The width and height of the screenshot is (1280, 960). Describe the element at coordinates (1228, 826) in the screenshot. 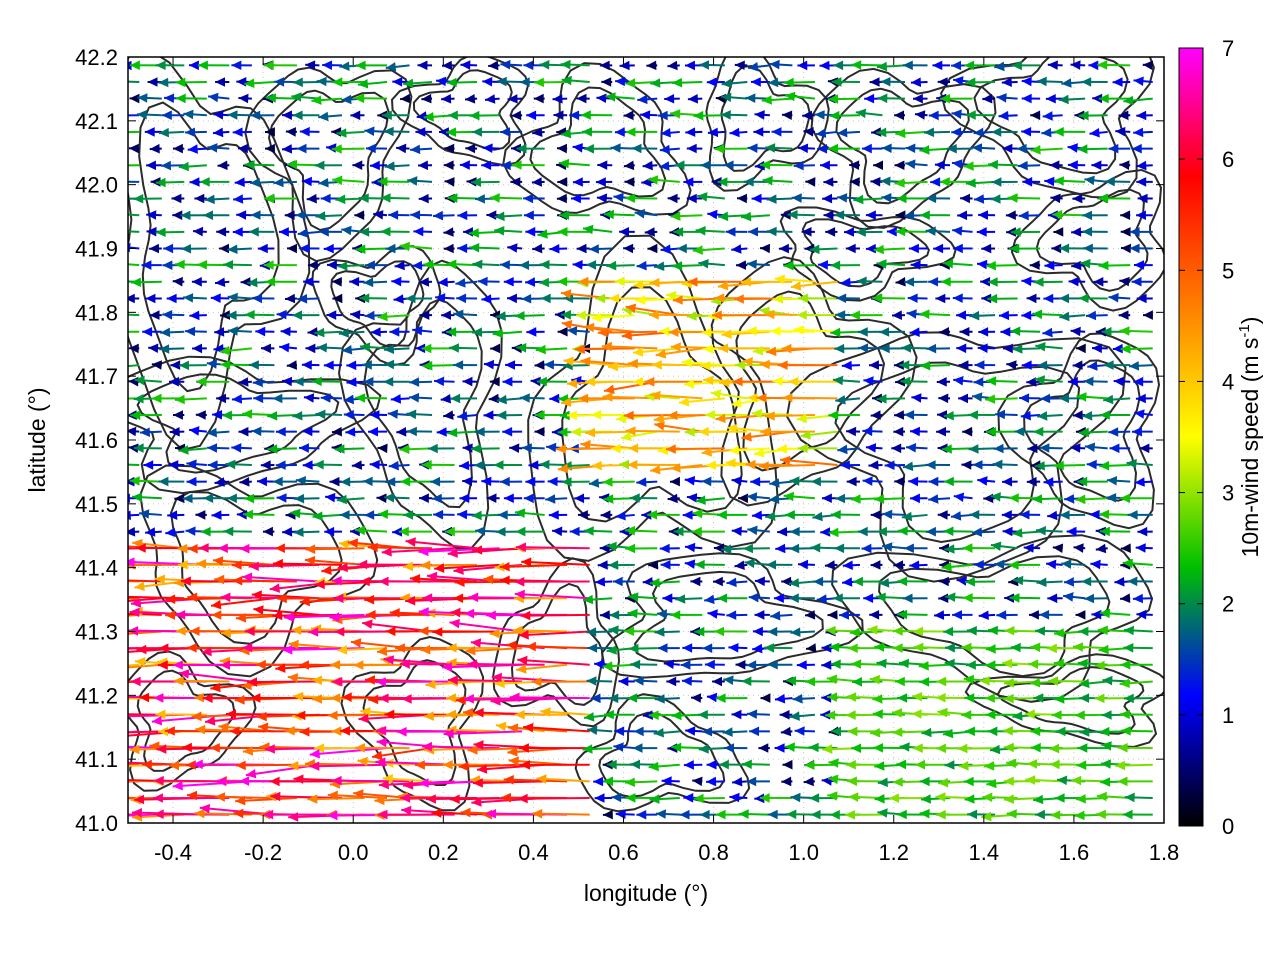

I see `colorbar-tick-label: 0` at that location.